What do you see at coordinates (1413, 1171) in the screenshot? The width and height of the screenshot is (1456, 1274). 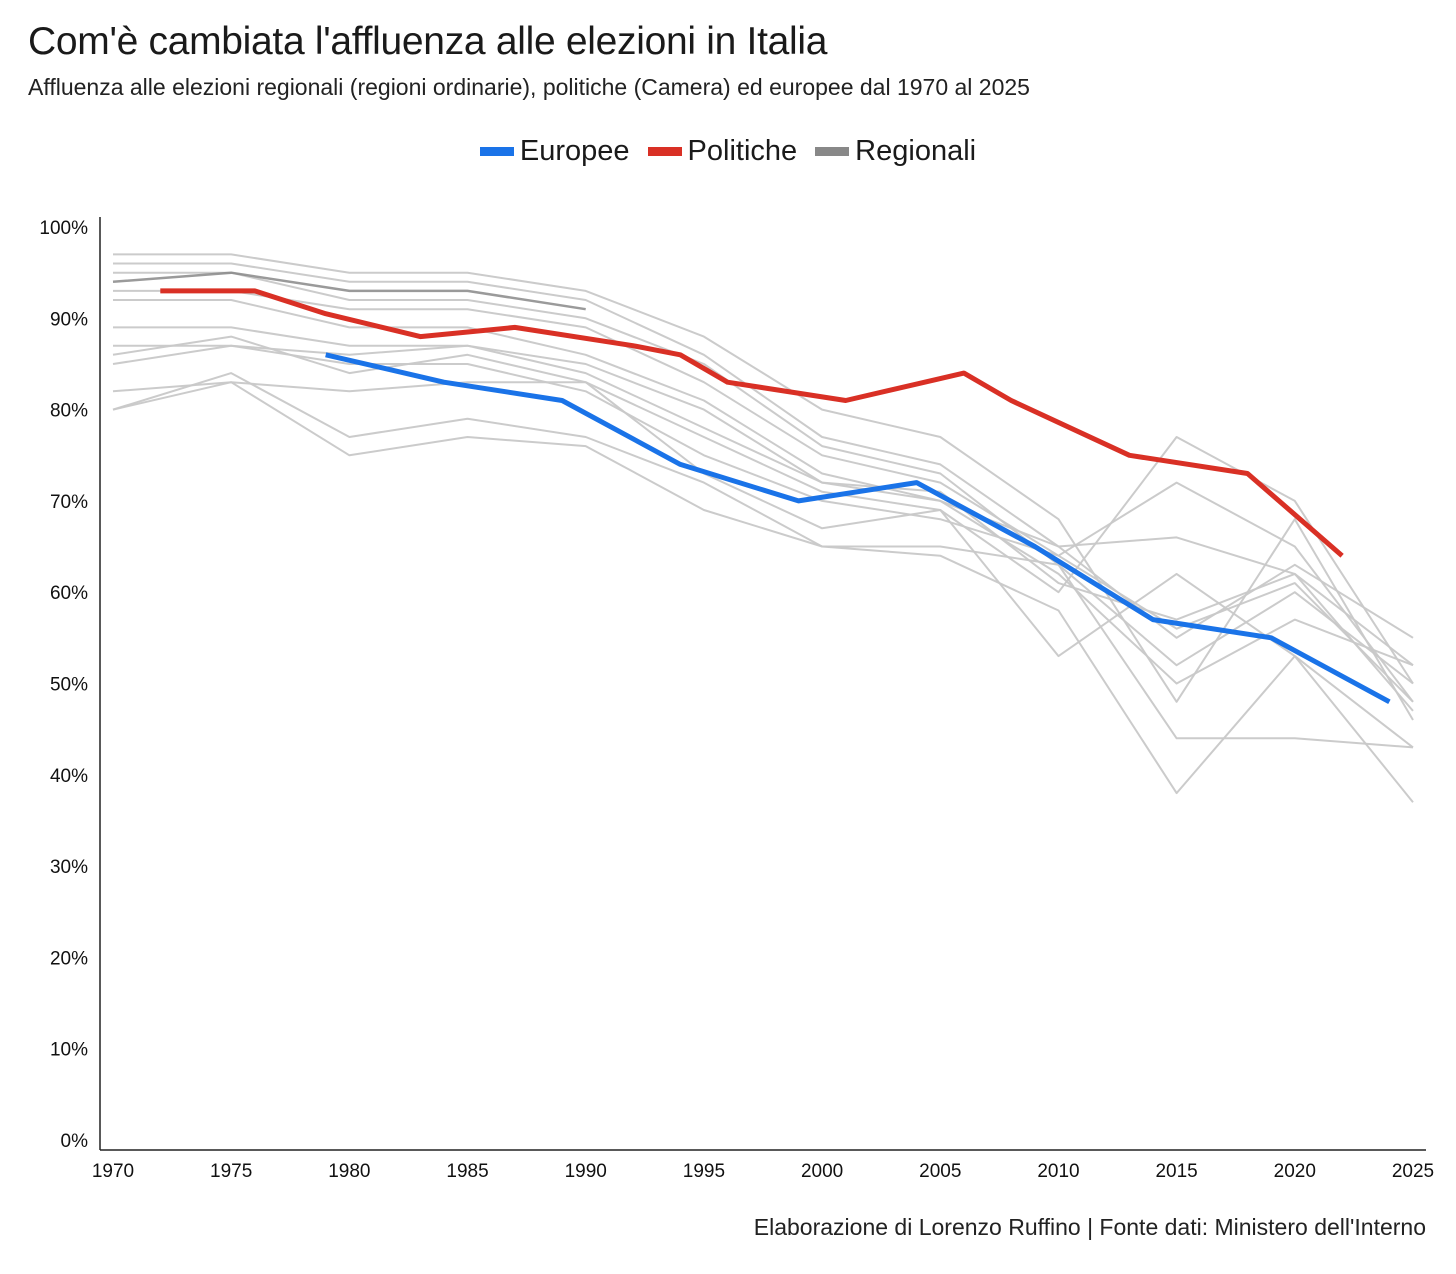 I see `x-tick-label: 2025` at bounding box center [1413, 1171].